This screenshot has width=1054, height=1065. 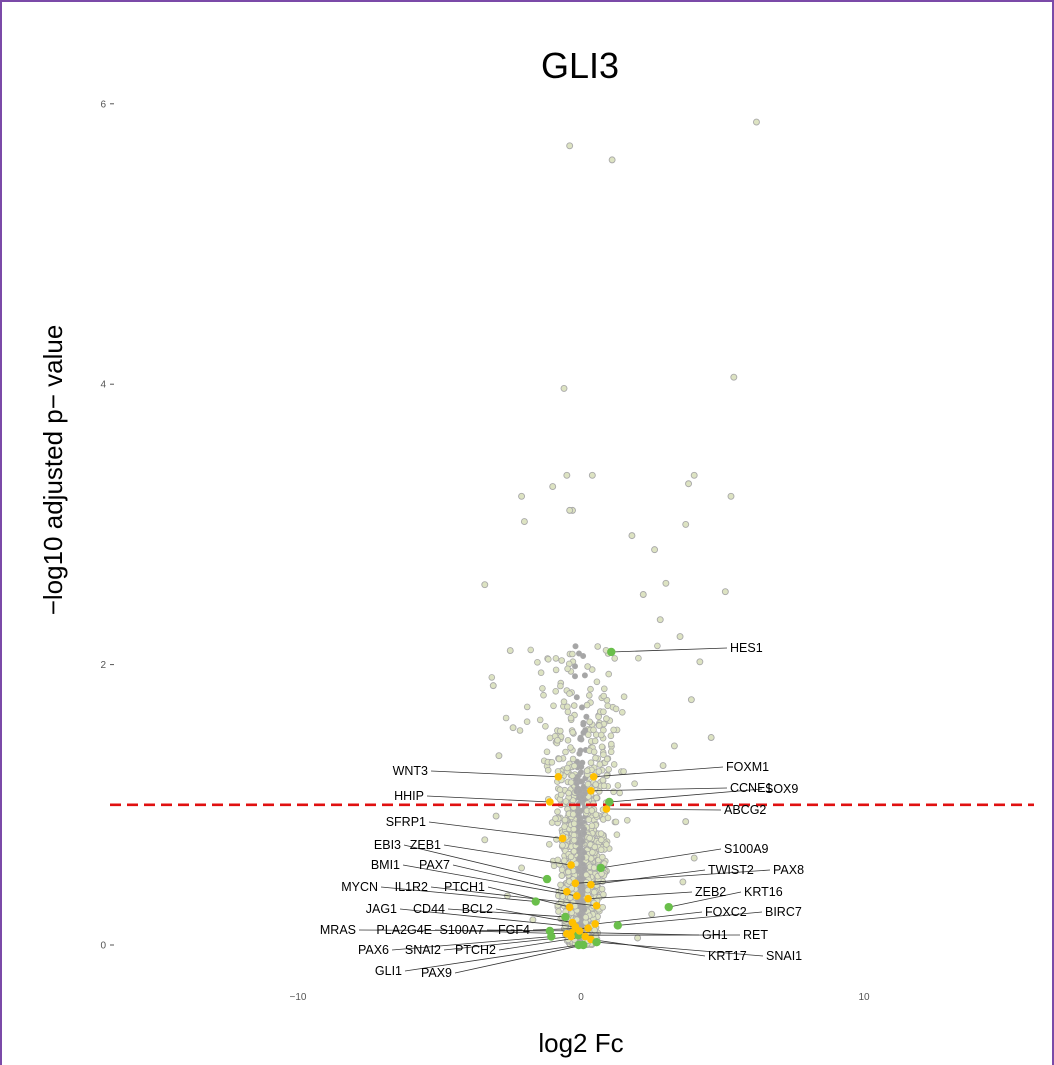 What do you see at coordinates (745, 810) in the screenshot?
I see `gene-label: ABCG2` at bounding box center [745, 810].